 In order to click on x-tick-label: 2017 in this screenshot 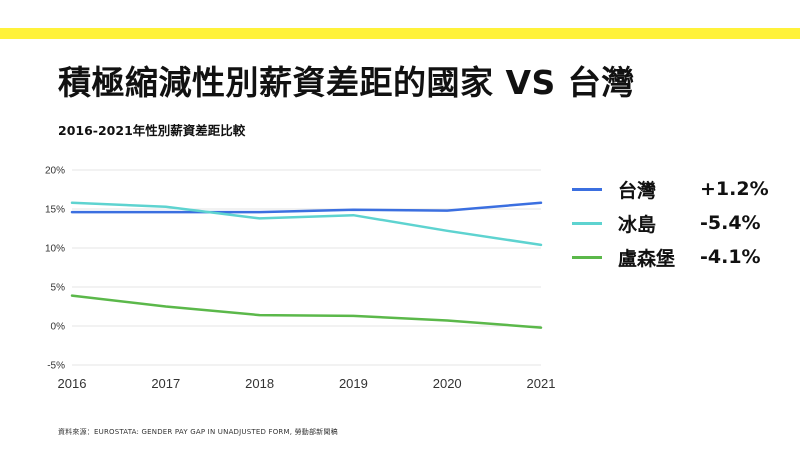, I will do `click(165, 383)`.